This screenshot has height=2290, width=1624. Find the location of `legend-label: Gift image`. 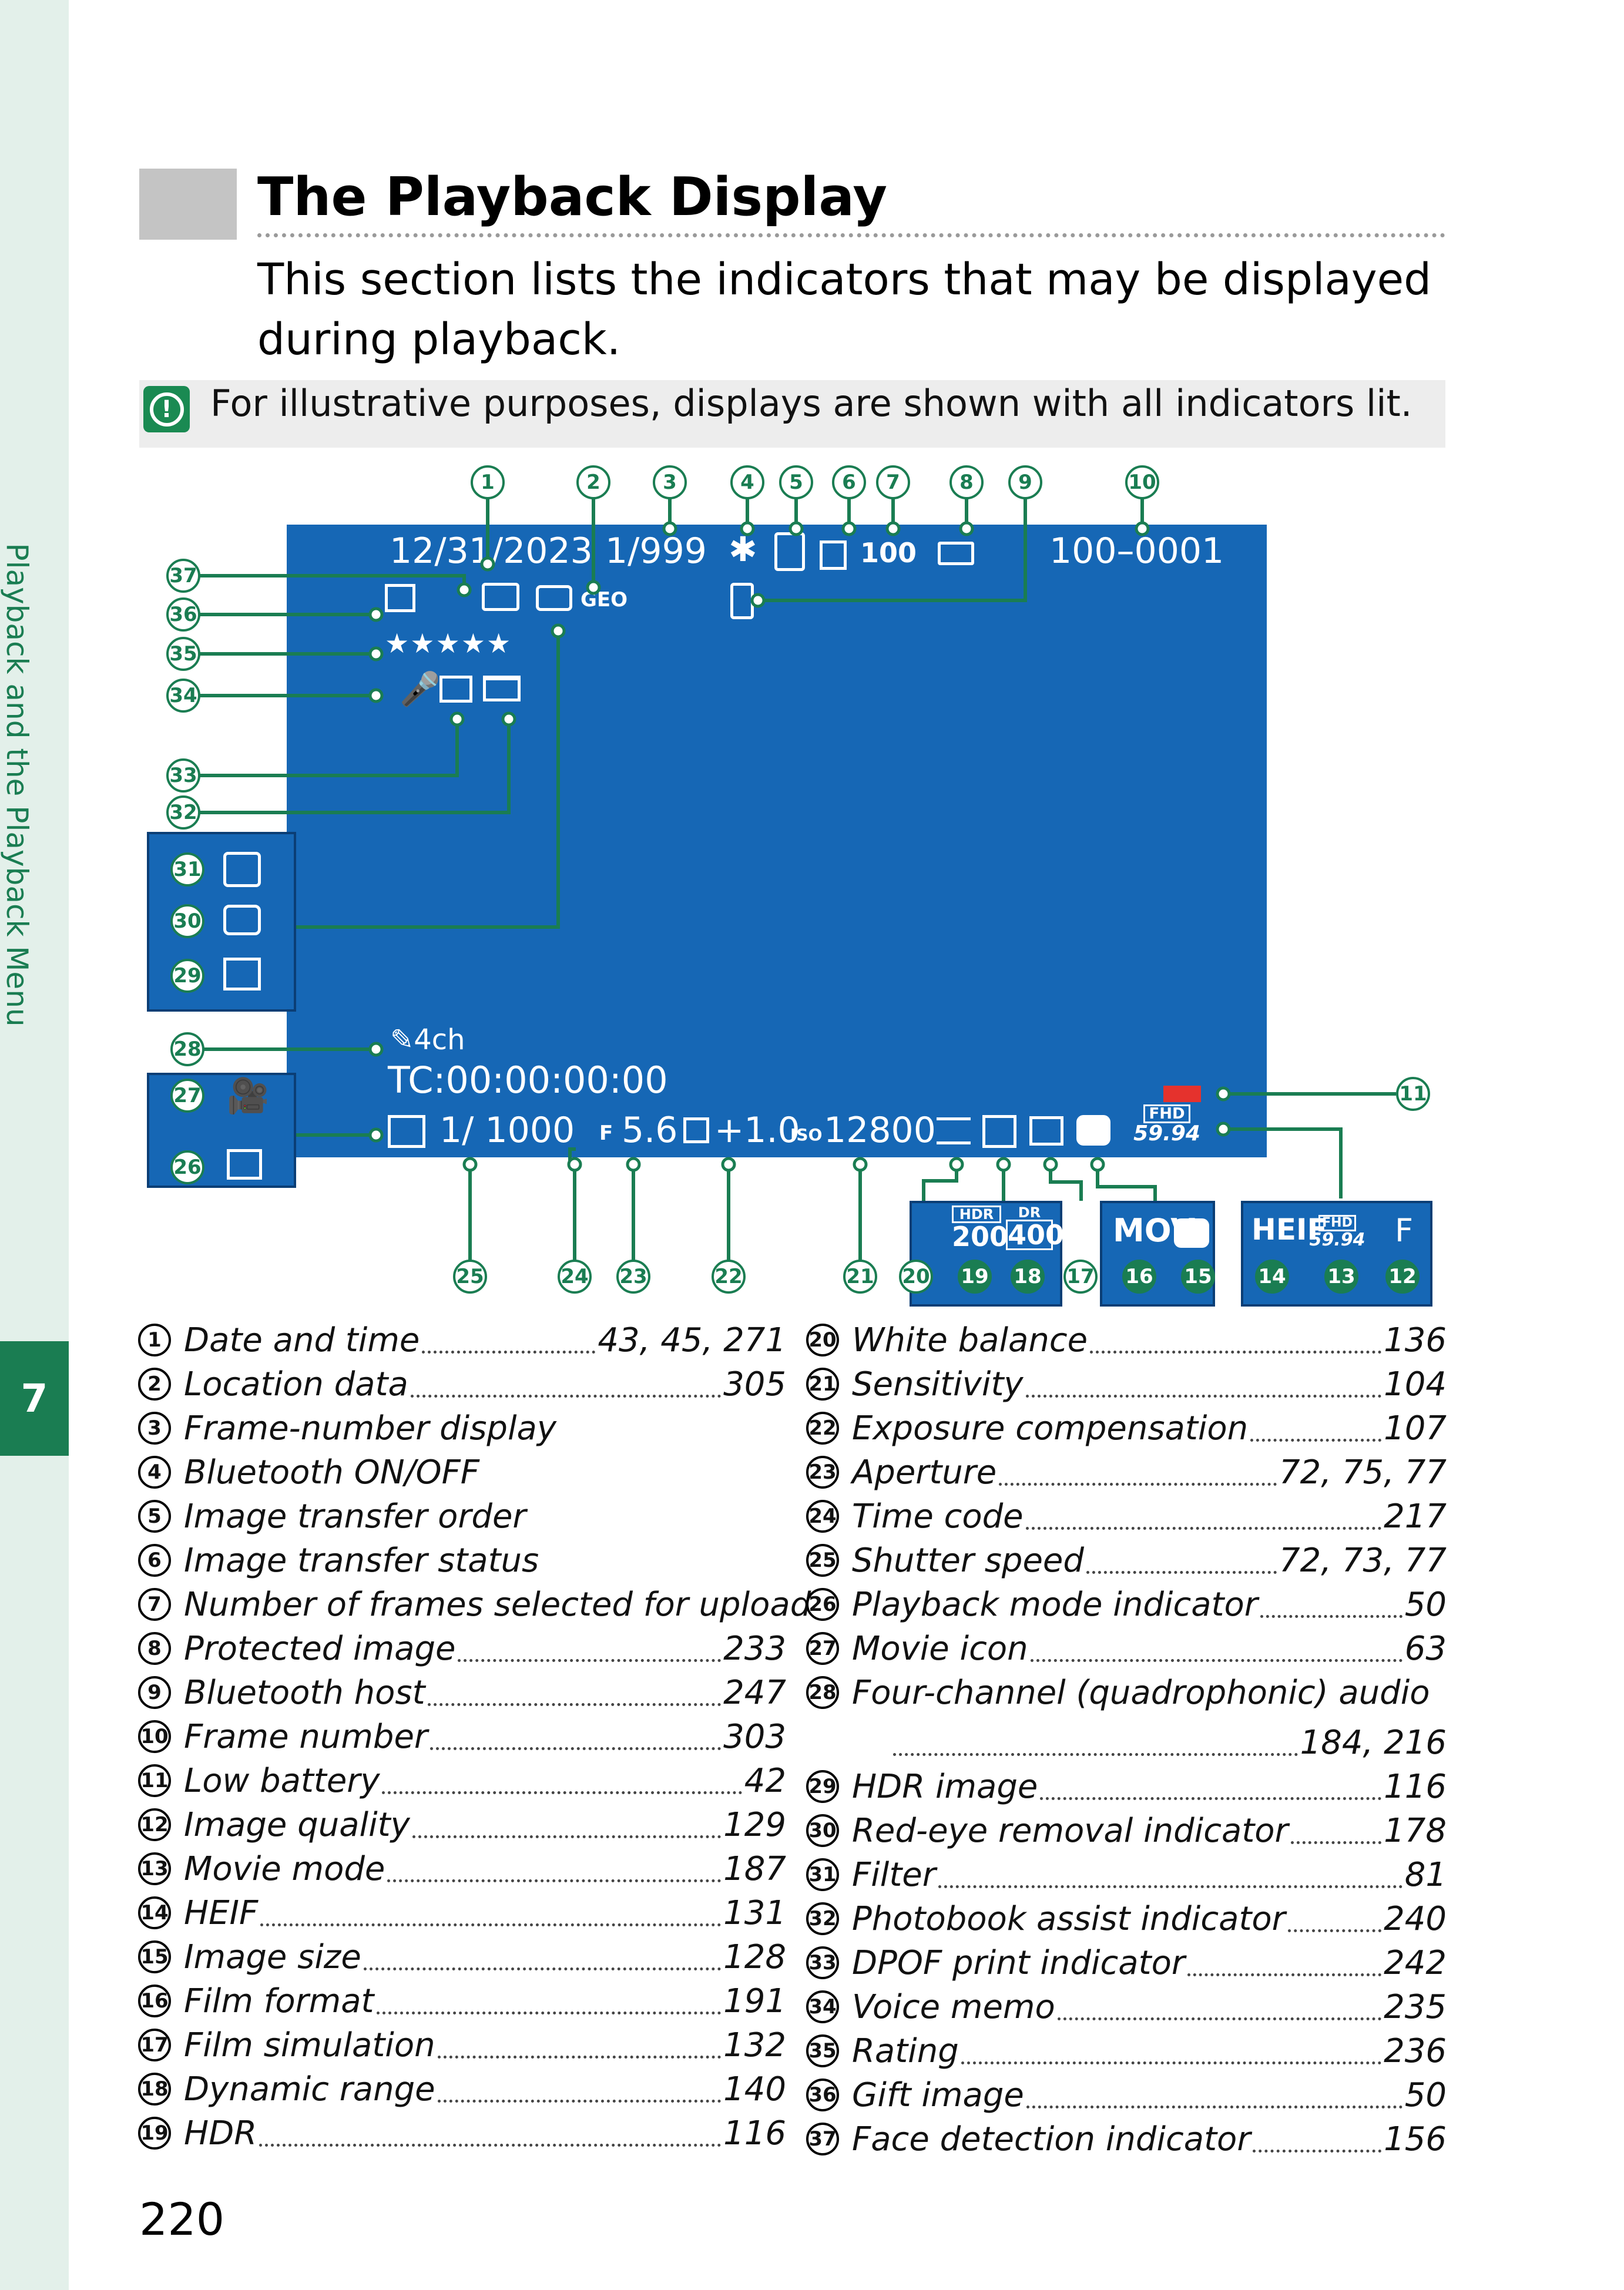

legend-label: Gift image is located at coordinates (938, 2095).